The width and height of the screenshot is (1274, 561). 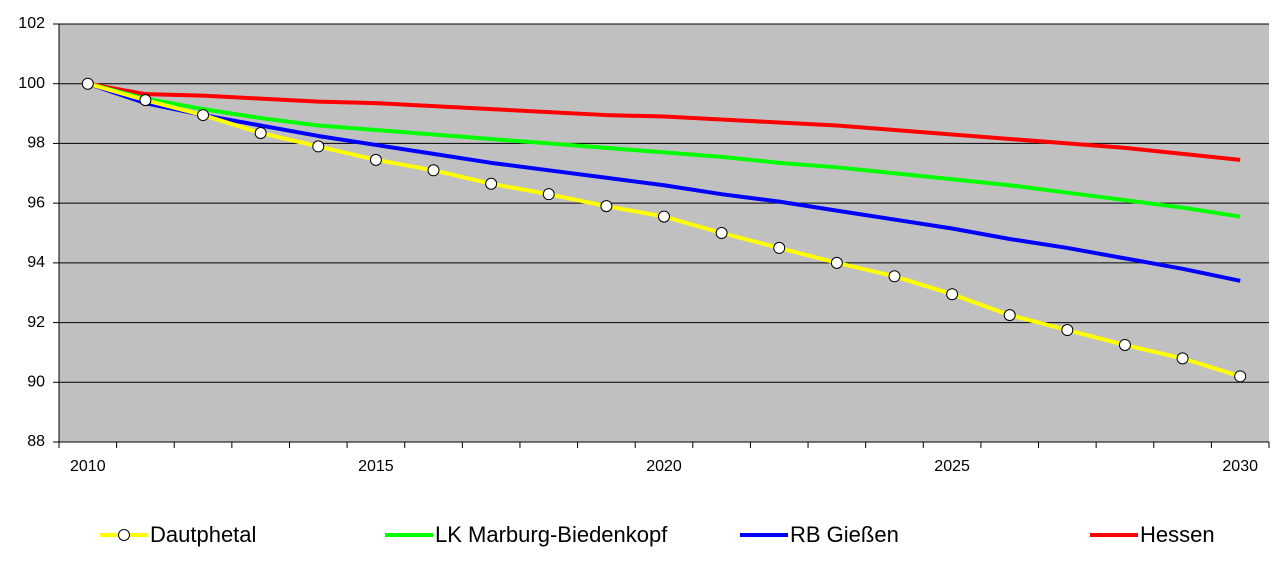 I want to click on x-tick-label: 2010, so click(x=88, y=466).